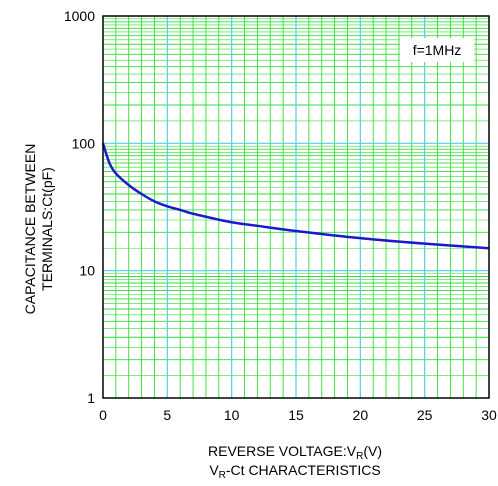 This screenshot has width=498, height=486. Describe the element at coordinates (87, 271) in the screenshot. I see `y-tick-label: 10` at that location.